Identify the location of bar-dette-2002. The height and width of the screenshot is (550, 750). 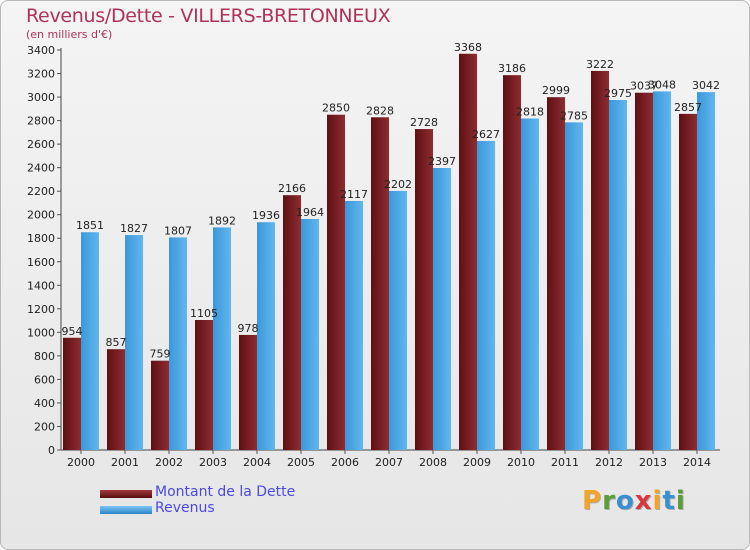
(160, 405).